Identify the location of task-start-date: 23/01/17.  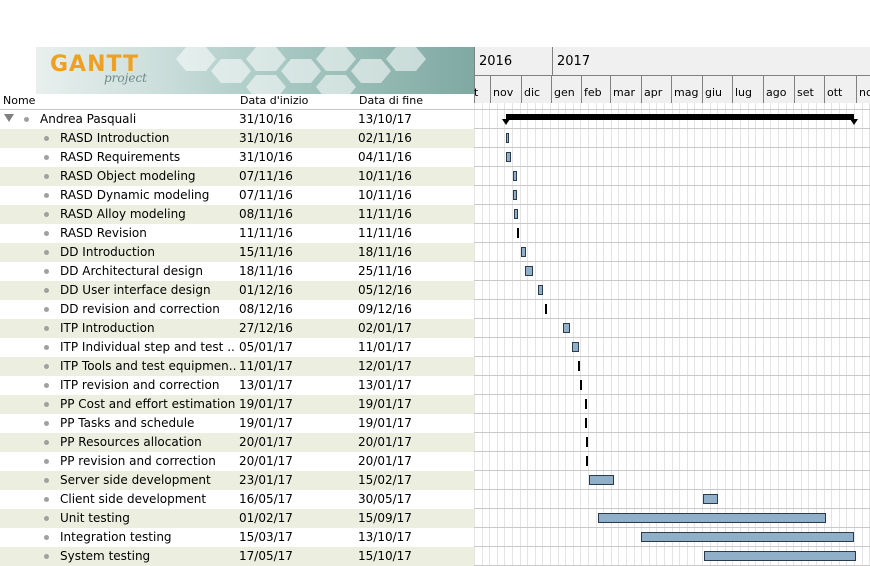
(266, 480).